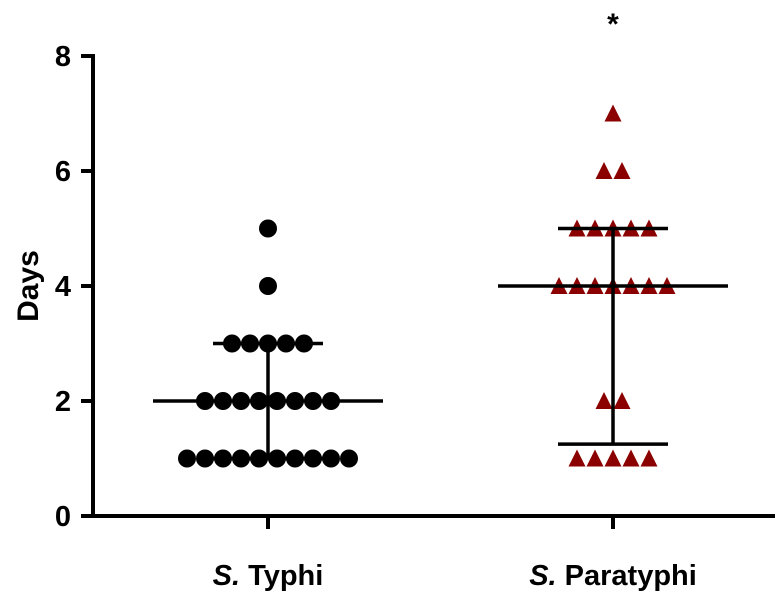 This screenshot has width=779, height=593. I want to click on y-tick-label: 8, so click(63, 57).